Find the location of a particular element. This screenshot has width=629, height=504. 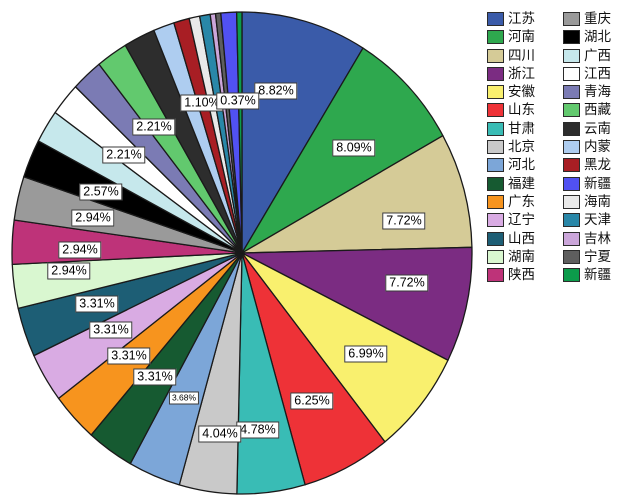

legend-item-label: 内蒙 is located at coordinates (597, 147).